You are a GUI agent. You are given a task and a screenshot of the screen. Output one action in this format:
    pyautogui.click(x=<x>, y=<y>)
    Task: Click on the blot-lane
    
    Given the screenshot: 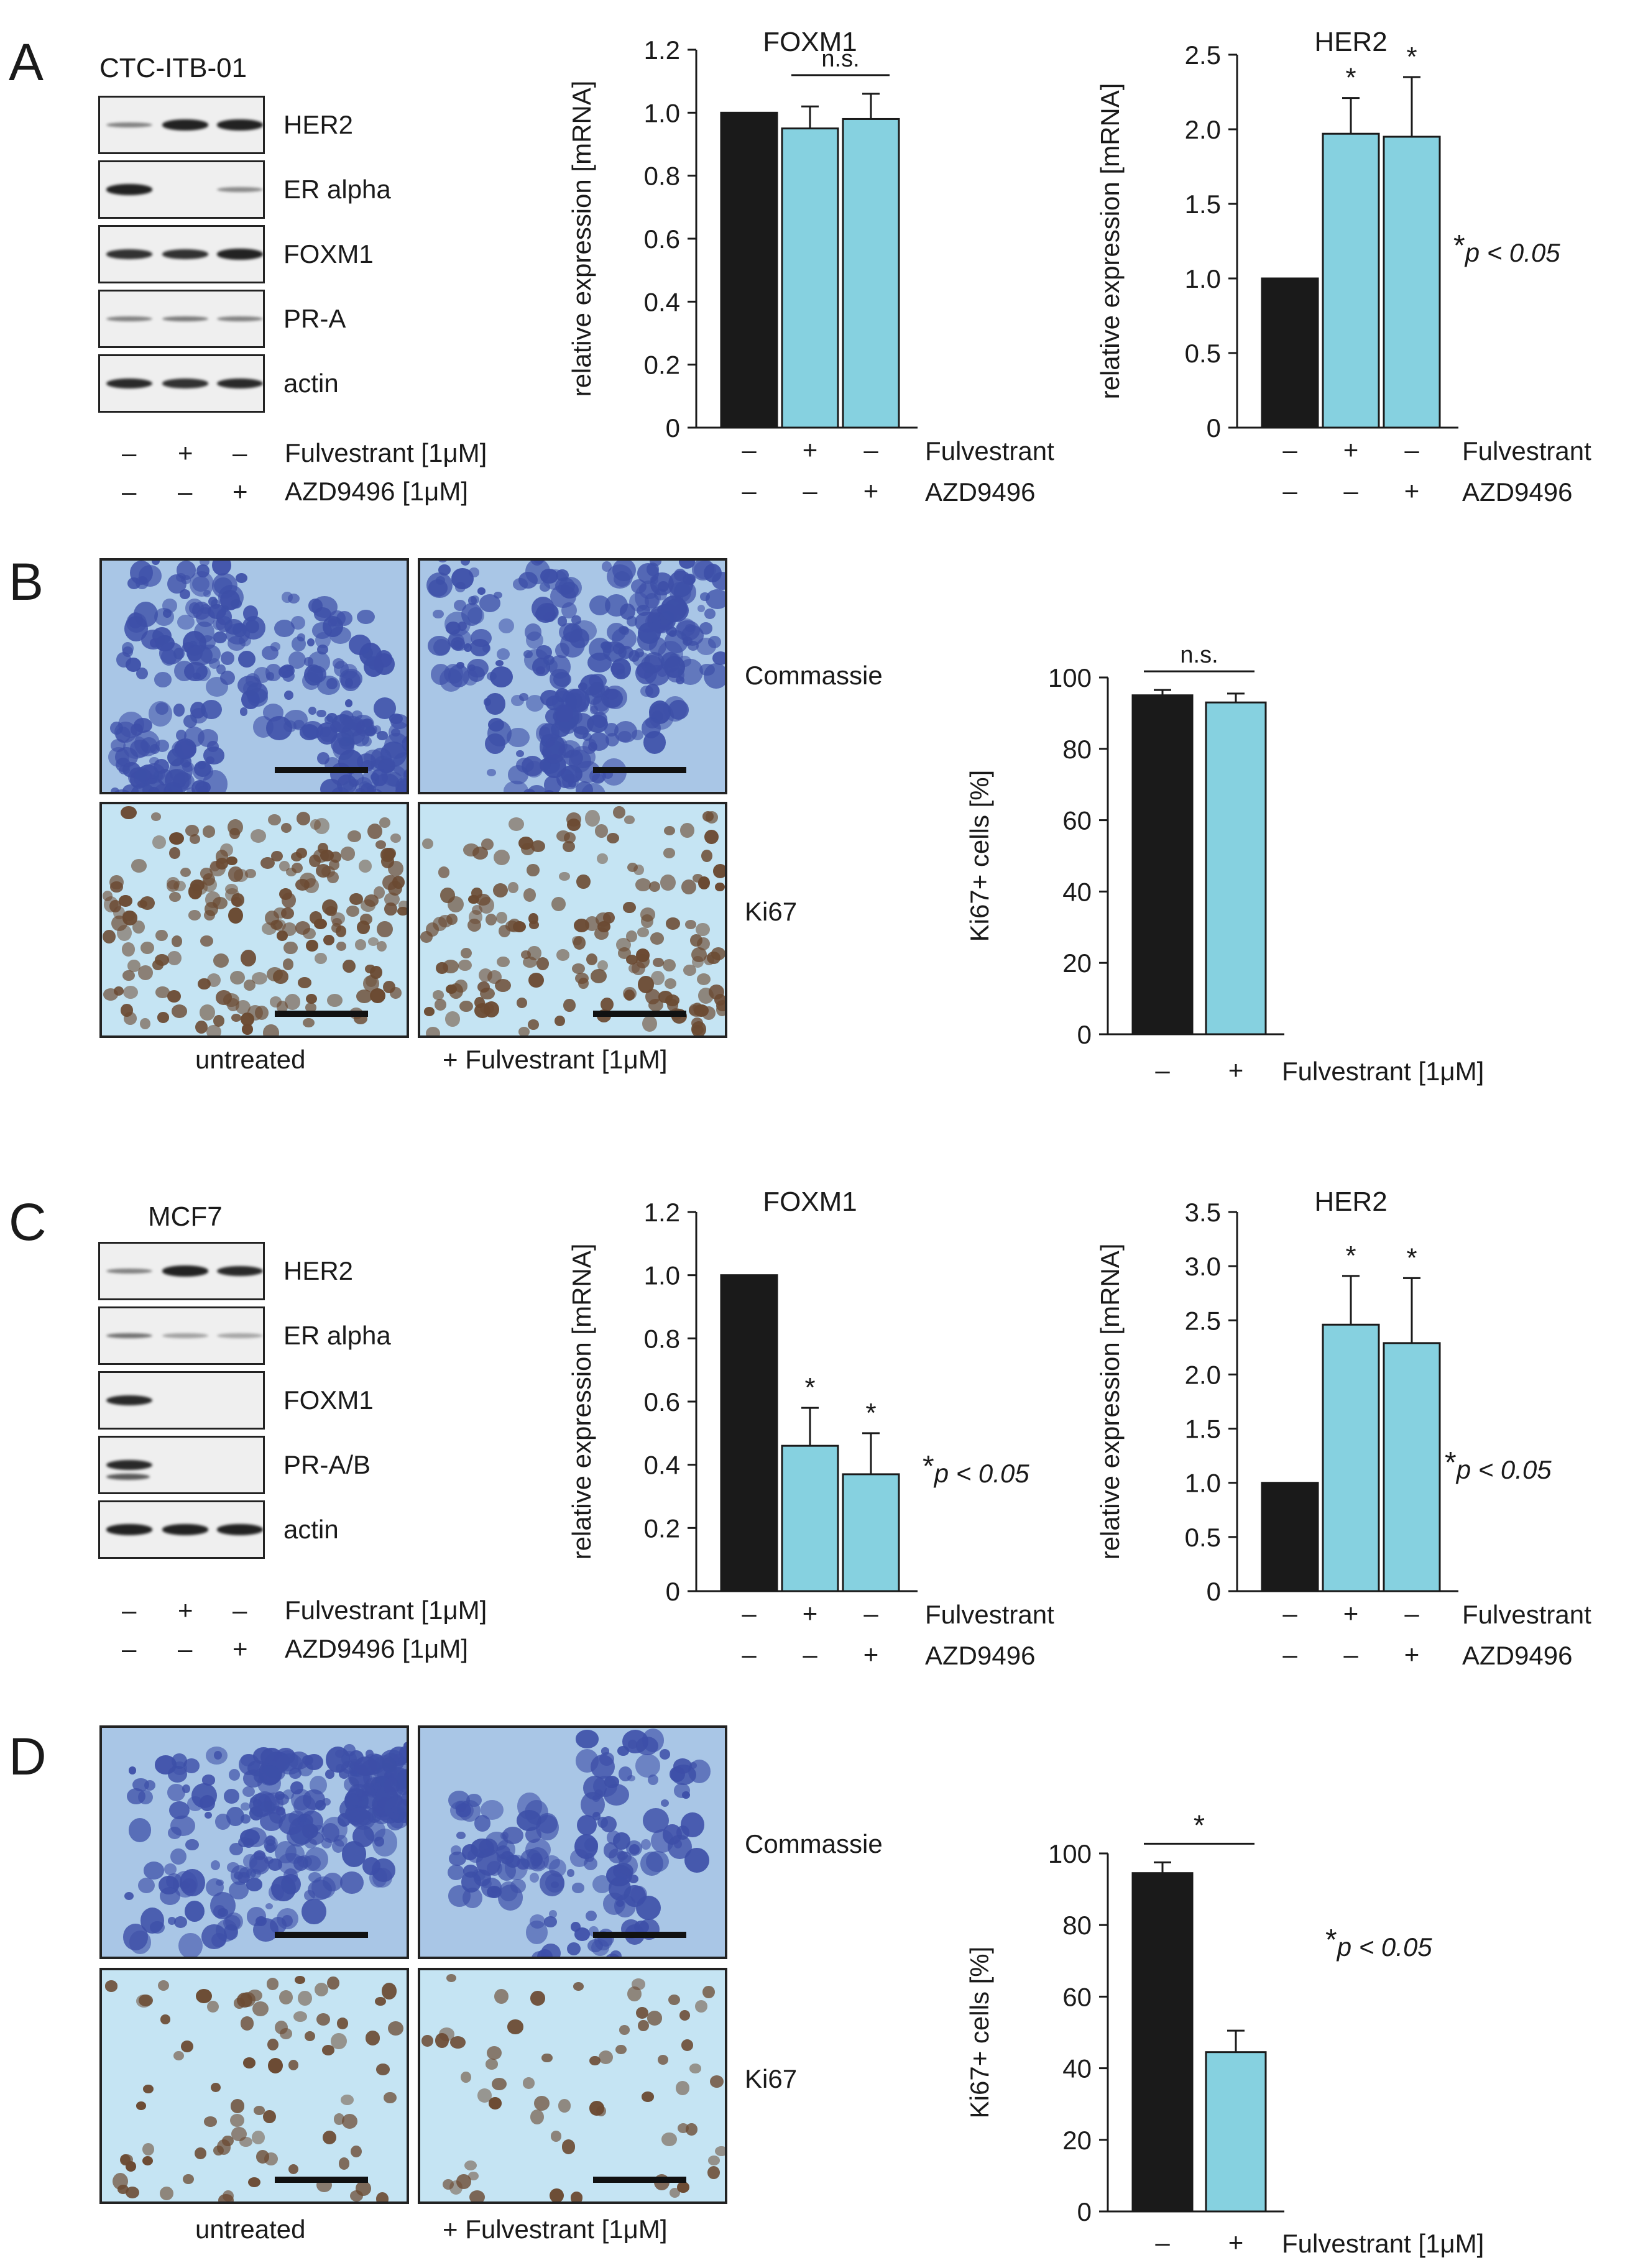 What is the action you would take?
    pyautogui.click(x=181, y=254)
    